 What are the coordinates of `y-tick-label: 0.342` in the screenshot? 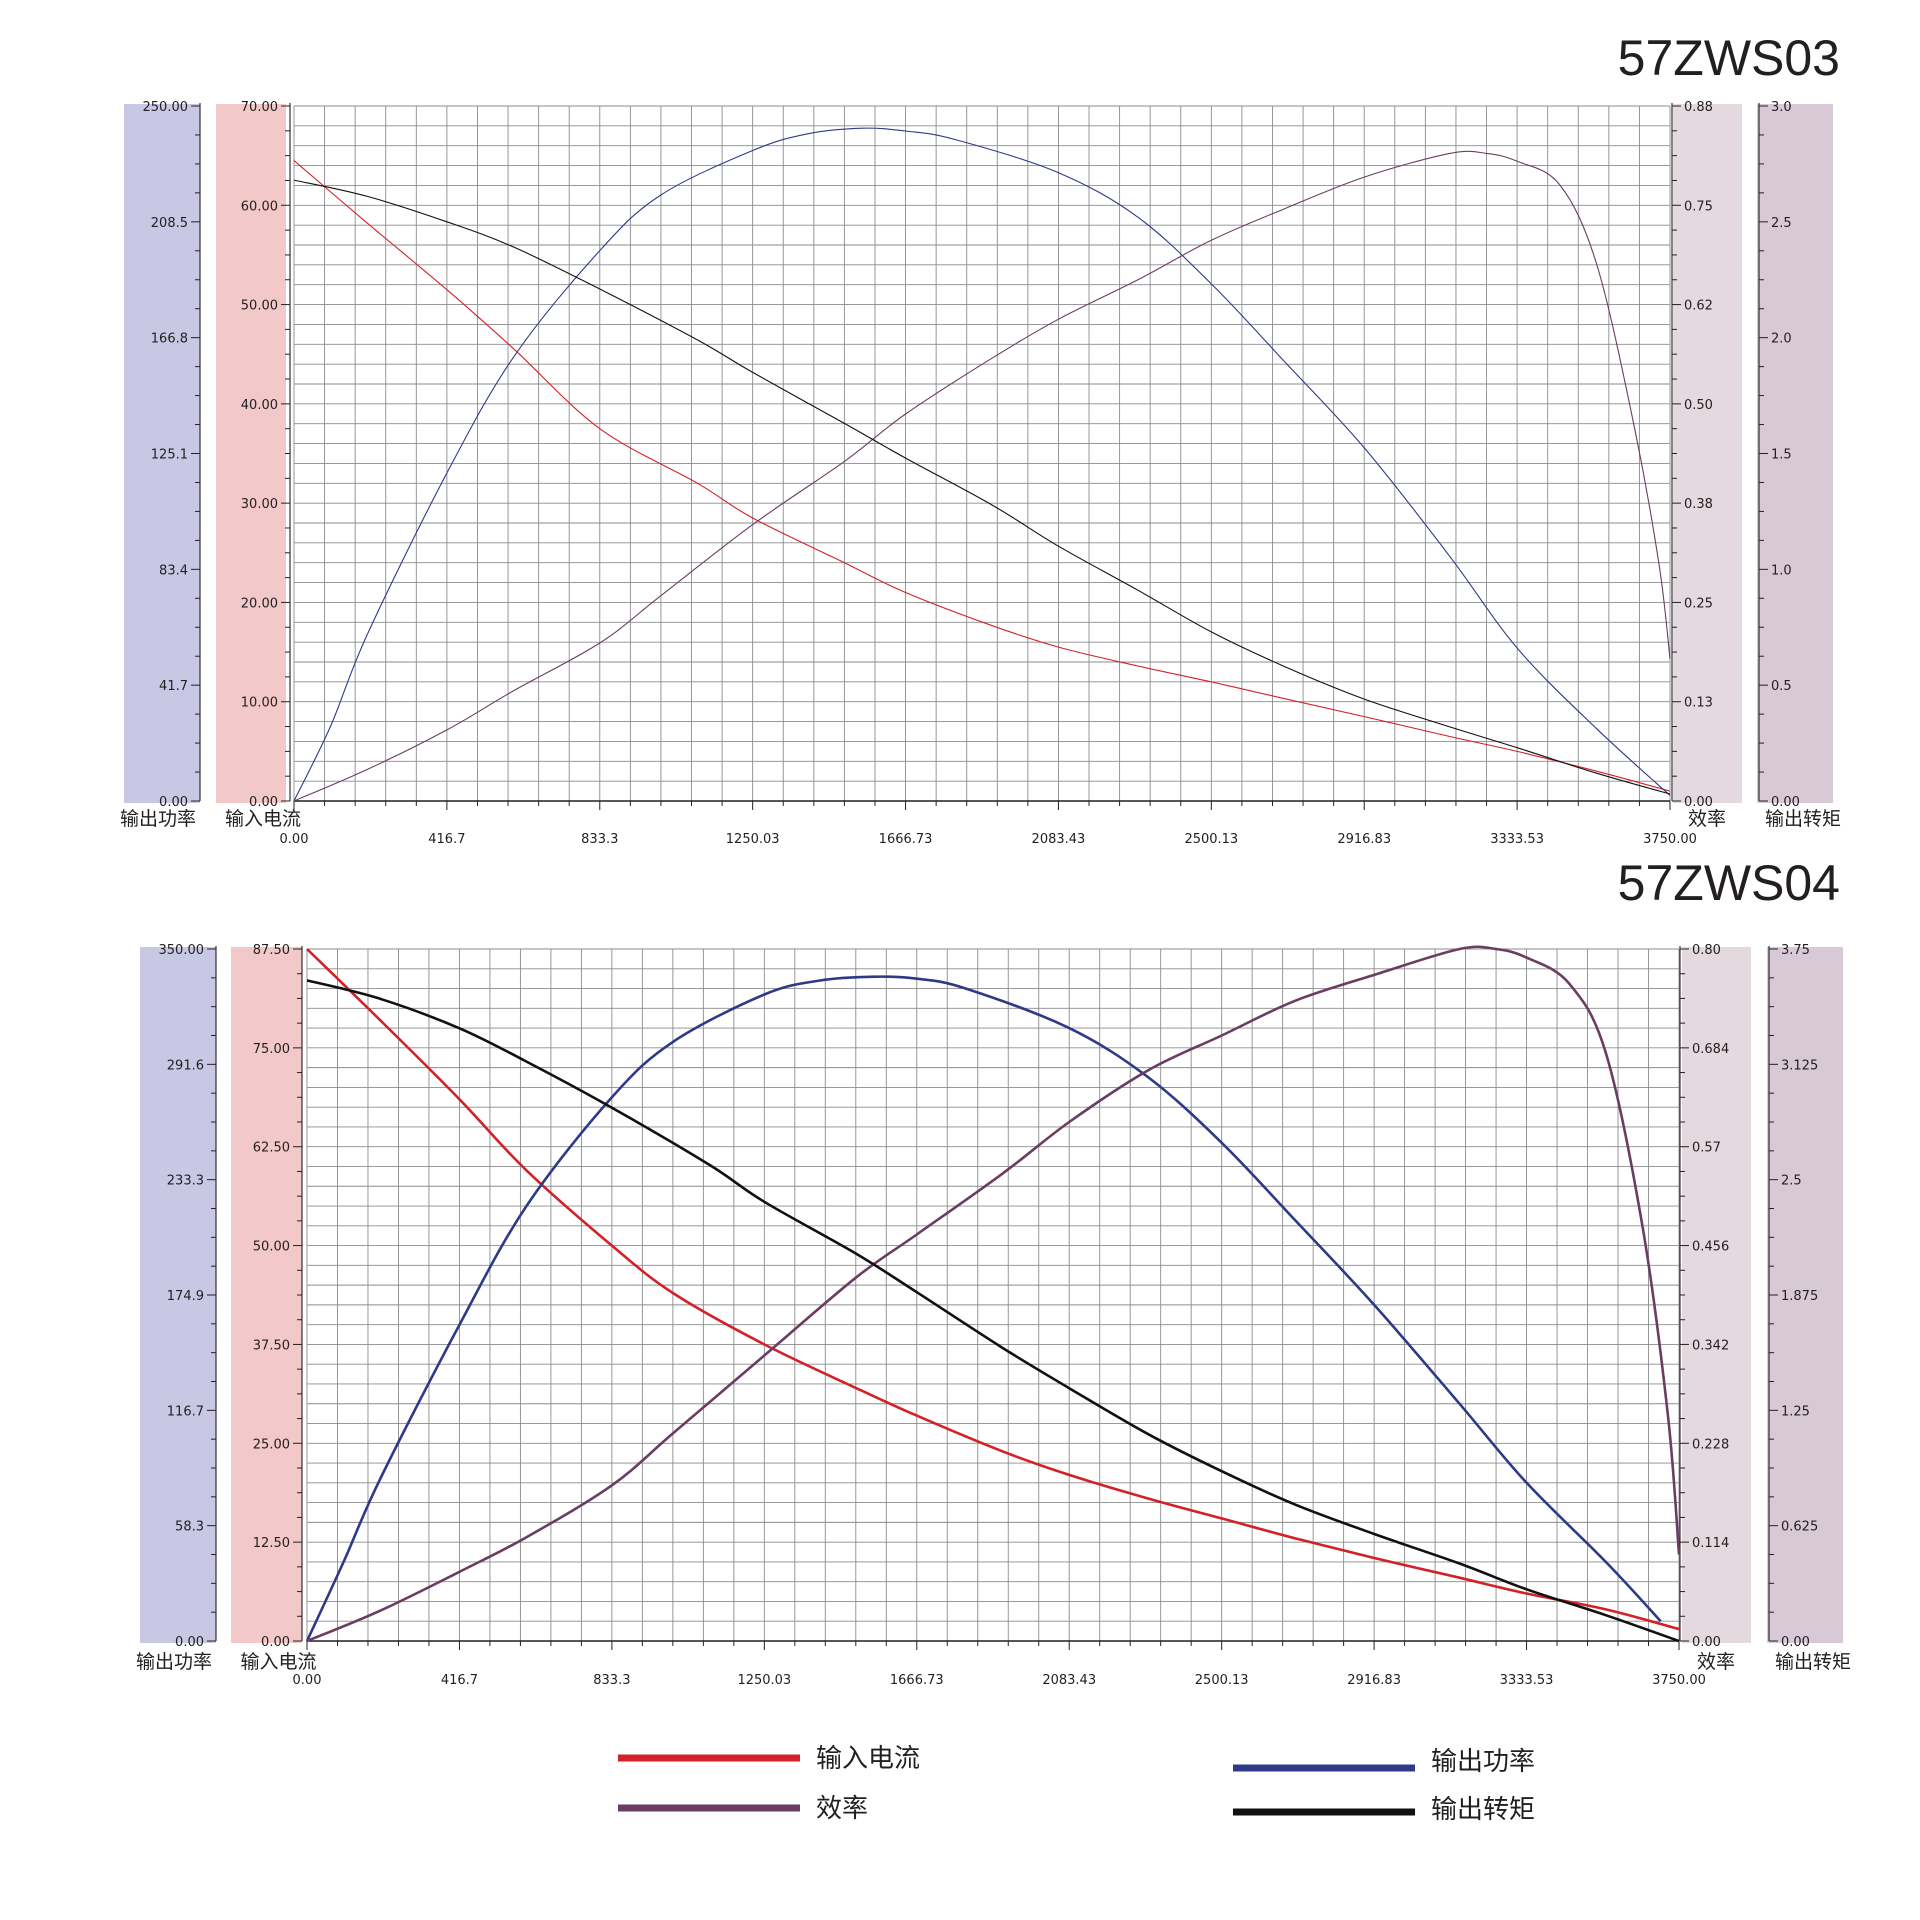 It's located at (1710, 1345).